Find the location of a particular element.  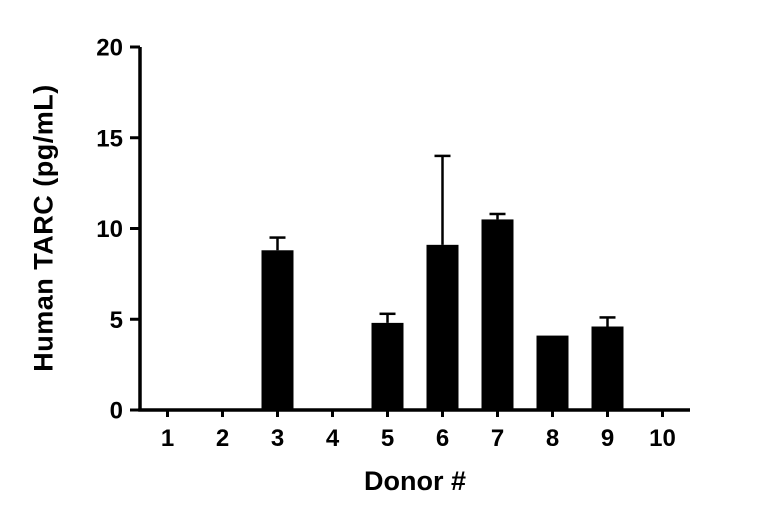

x-tick-label: 10 is located at coordinates (662, 438).